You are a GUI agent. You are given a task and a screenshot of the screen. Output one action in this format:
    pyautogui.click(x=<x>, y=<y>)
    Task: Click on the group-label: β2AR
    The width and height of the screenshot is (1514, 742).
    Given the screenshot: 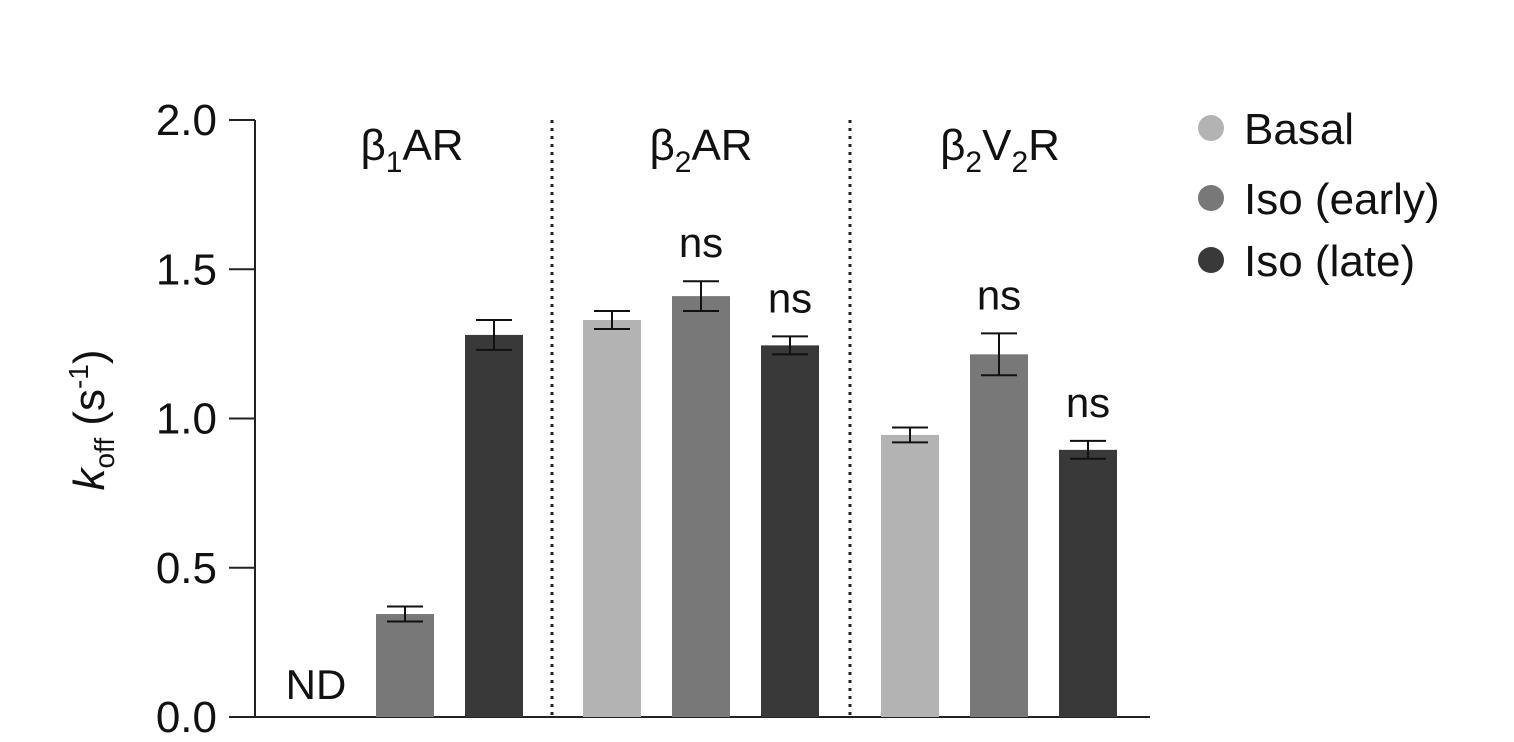 What is the action you would take?
    pyautogui.click(x=700, y=150)
    